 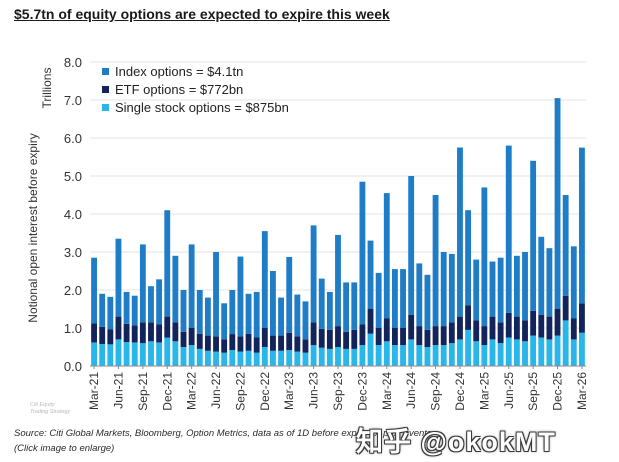 I want to click on y-tick-label: 0.0, so click(x=73, y=366).